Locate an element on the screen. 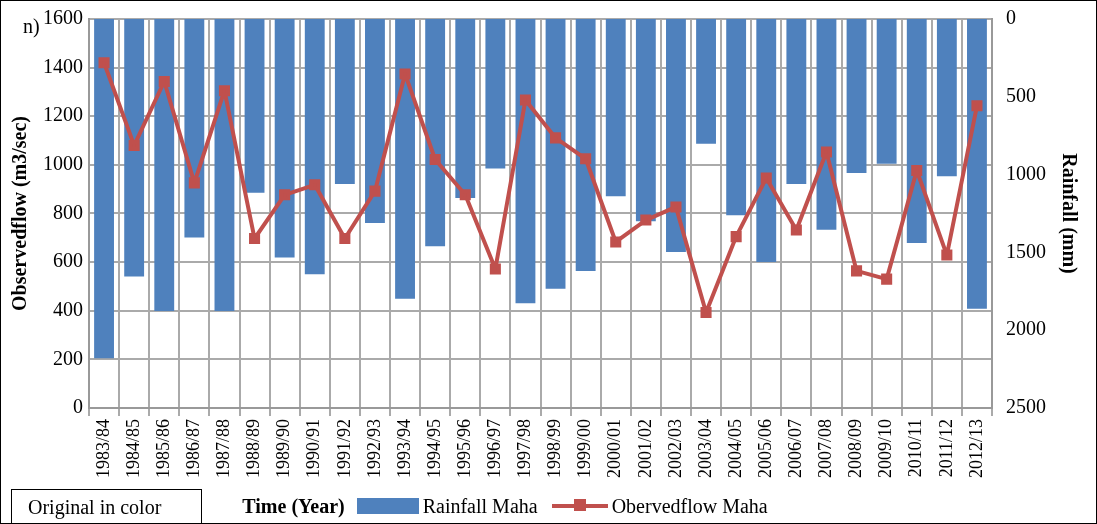  x-tick-label: 1985/86 is located at coordinates (162, 449).